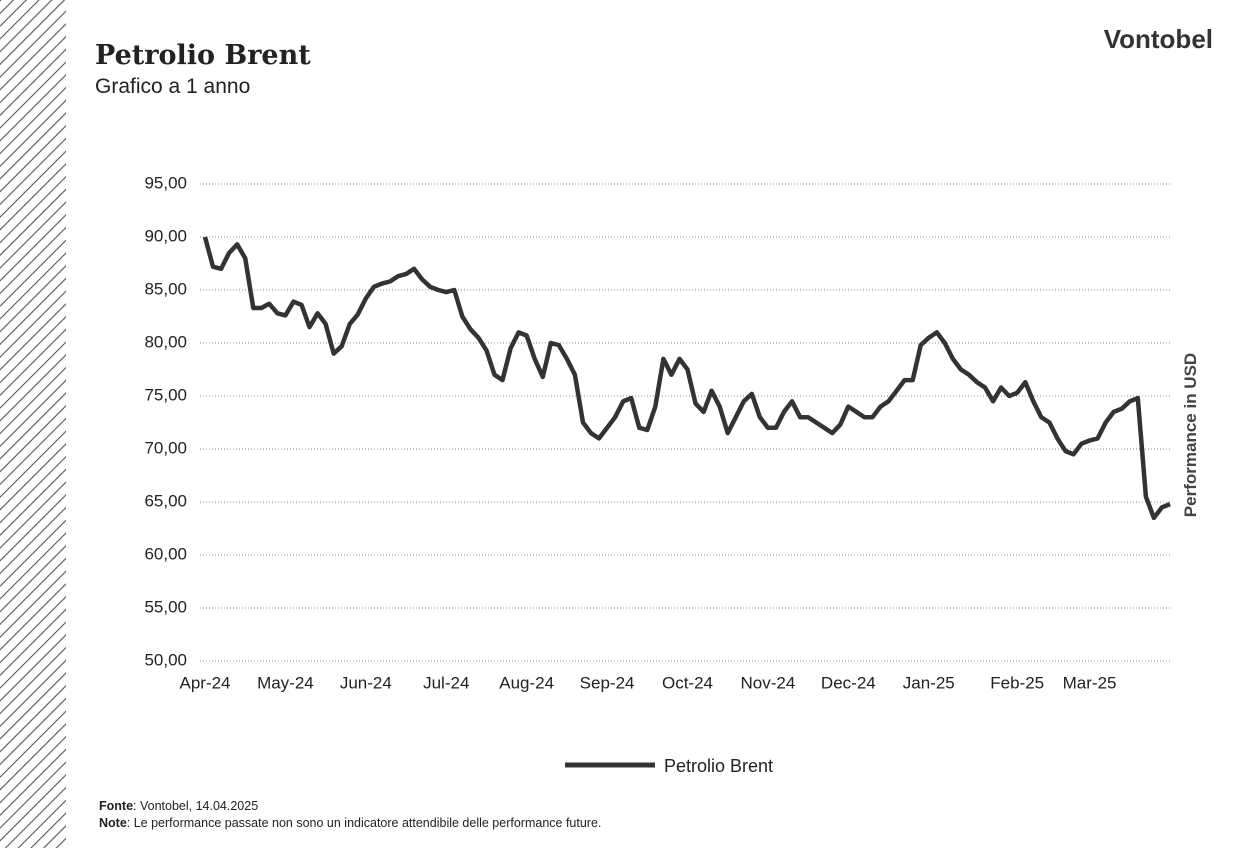  What do you see at coordinates (607, 682) in the screenshot?
I see `x-tick-label: Sep-24` at bounding box center [607, 682].